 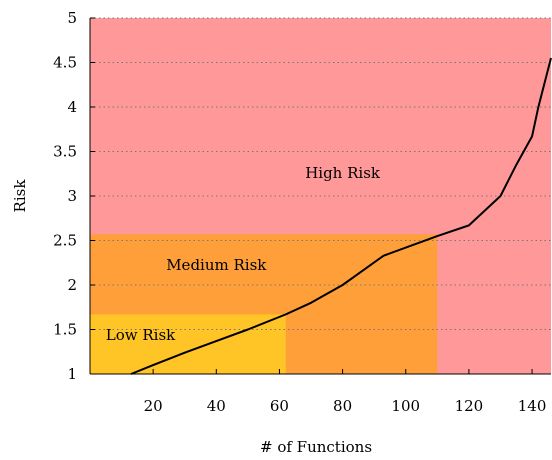 What do you see at coordinates (72, 18) in the screenshot?
I see `y-tick-label: 5` at bounding box center [72, 18].